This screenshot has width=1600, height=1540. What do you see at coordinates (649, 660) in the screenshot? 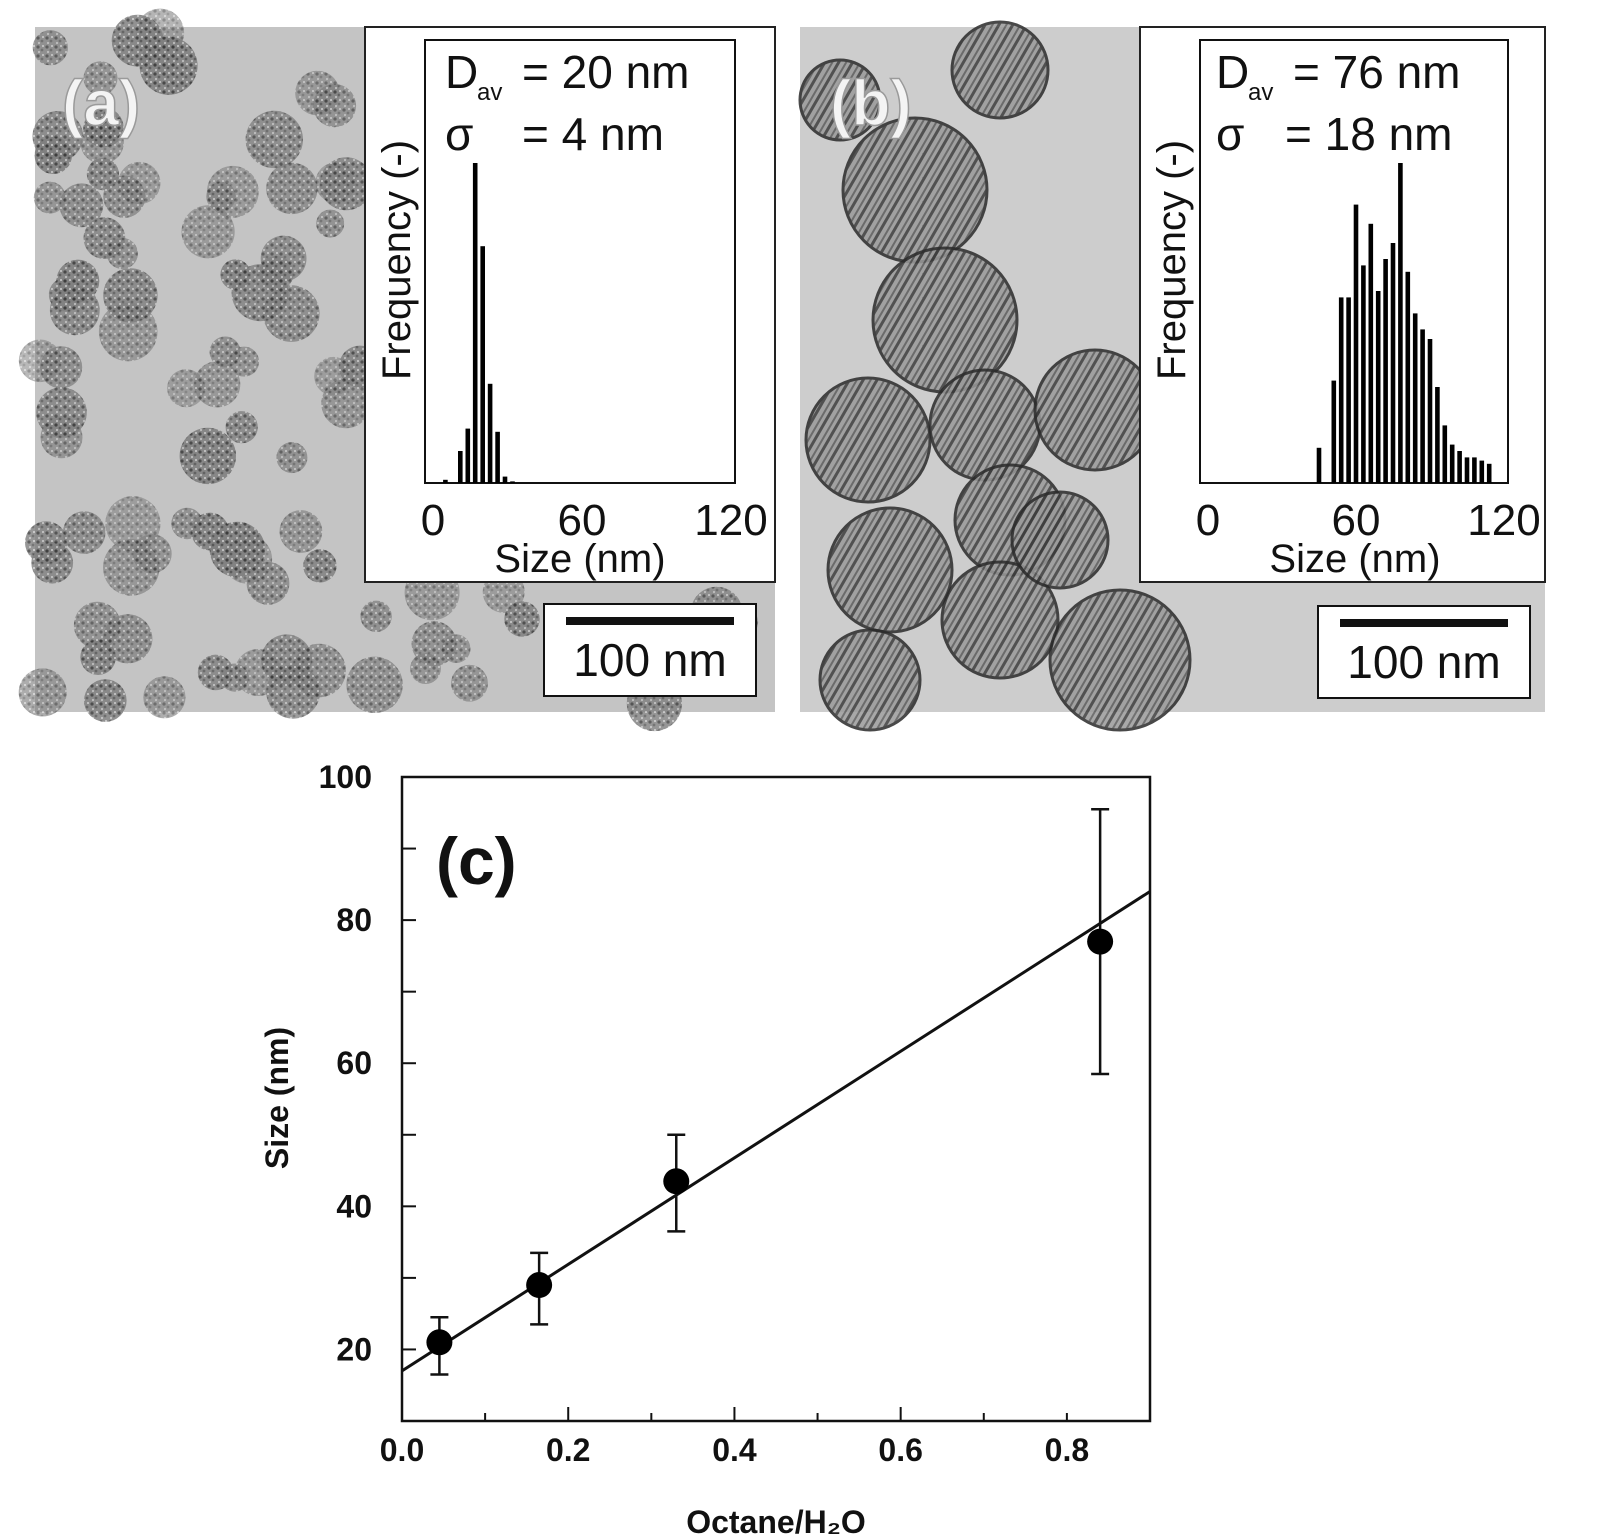
I see `panel-a-scale-label: 100 nm` at bounding box center [649, 660].